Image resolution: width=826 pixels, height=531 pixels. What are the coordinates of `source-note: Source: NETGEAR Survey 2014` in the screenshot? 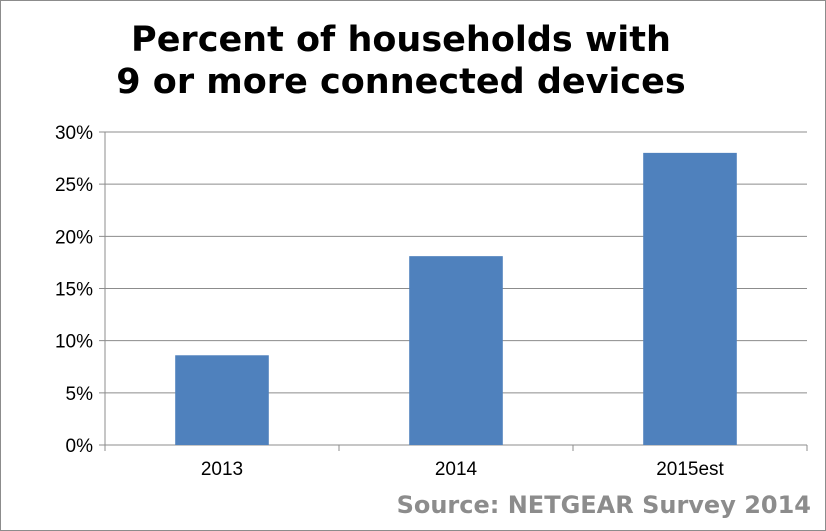 It's located at (603, 505).